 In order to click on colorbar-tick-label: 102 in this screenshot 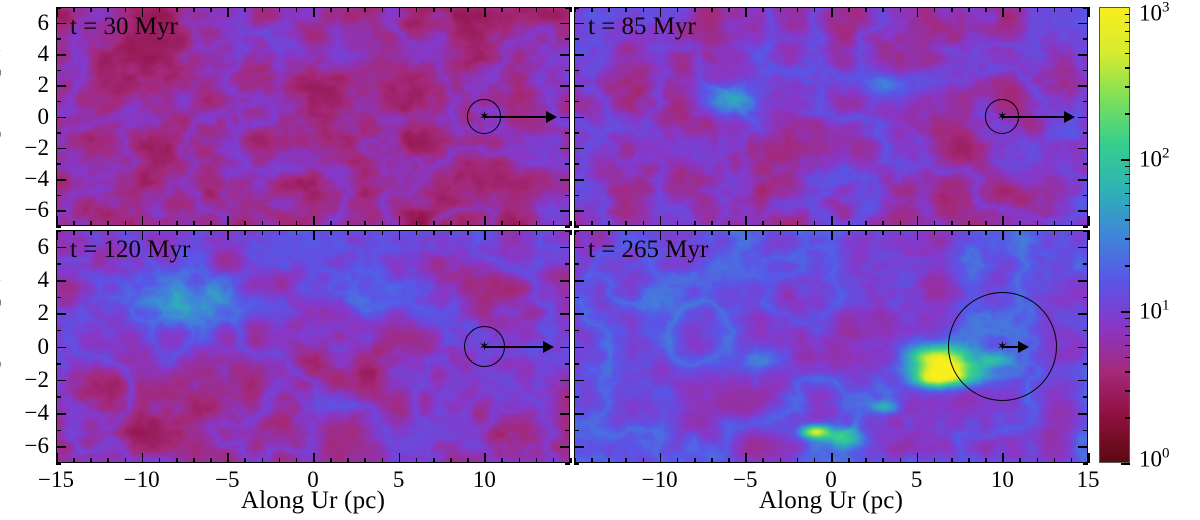, I will do `click(1154, 159)`.